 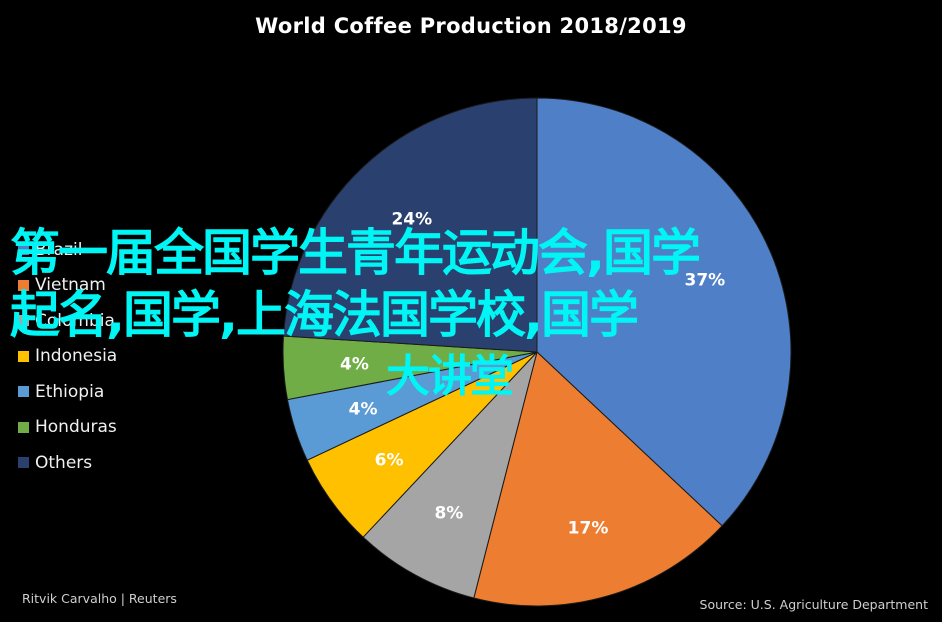 I want to click on legend-label: Vietnam, so click(x=70, y=285).